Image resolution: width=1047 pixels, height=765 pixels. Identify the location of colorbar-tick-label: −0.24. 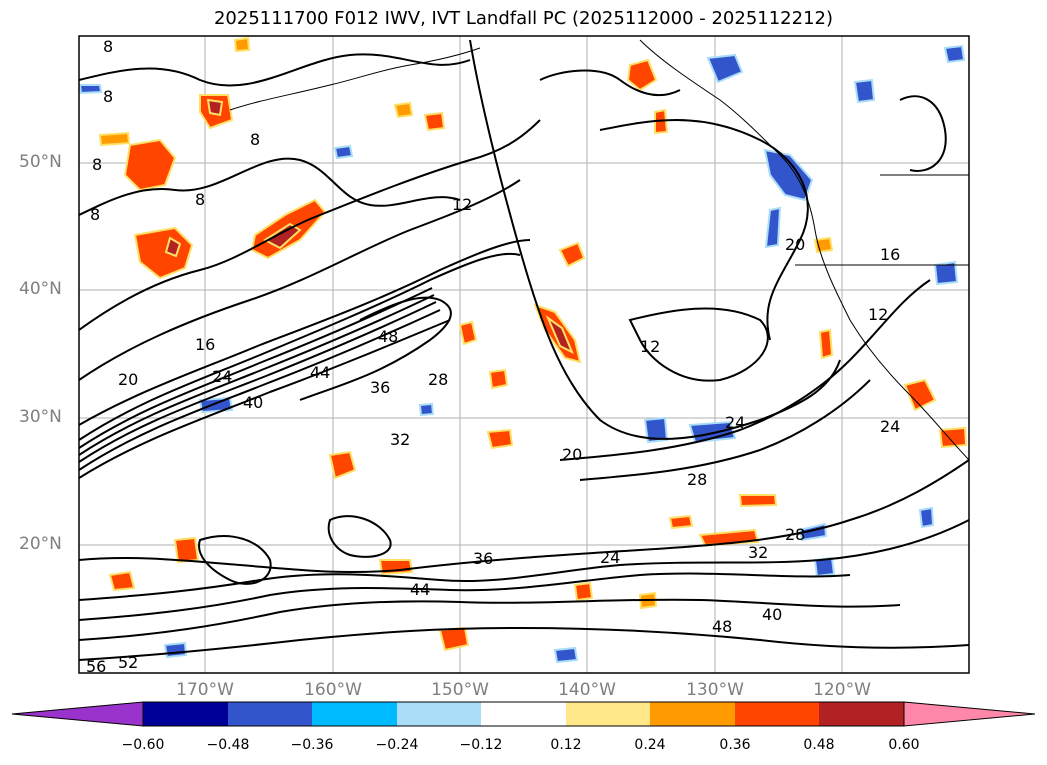
(397, 745).